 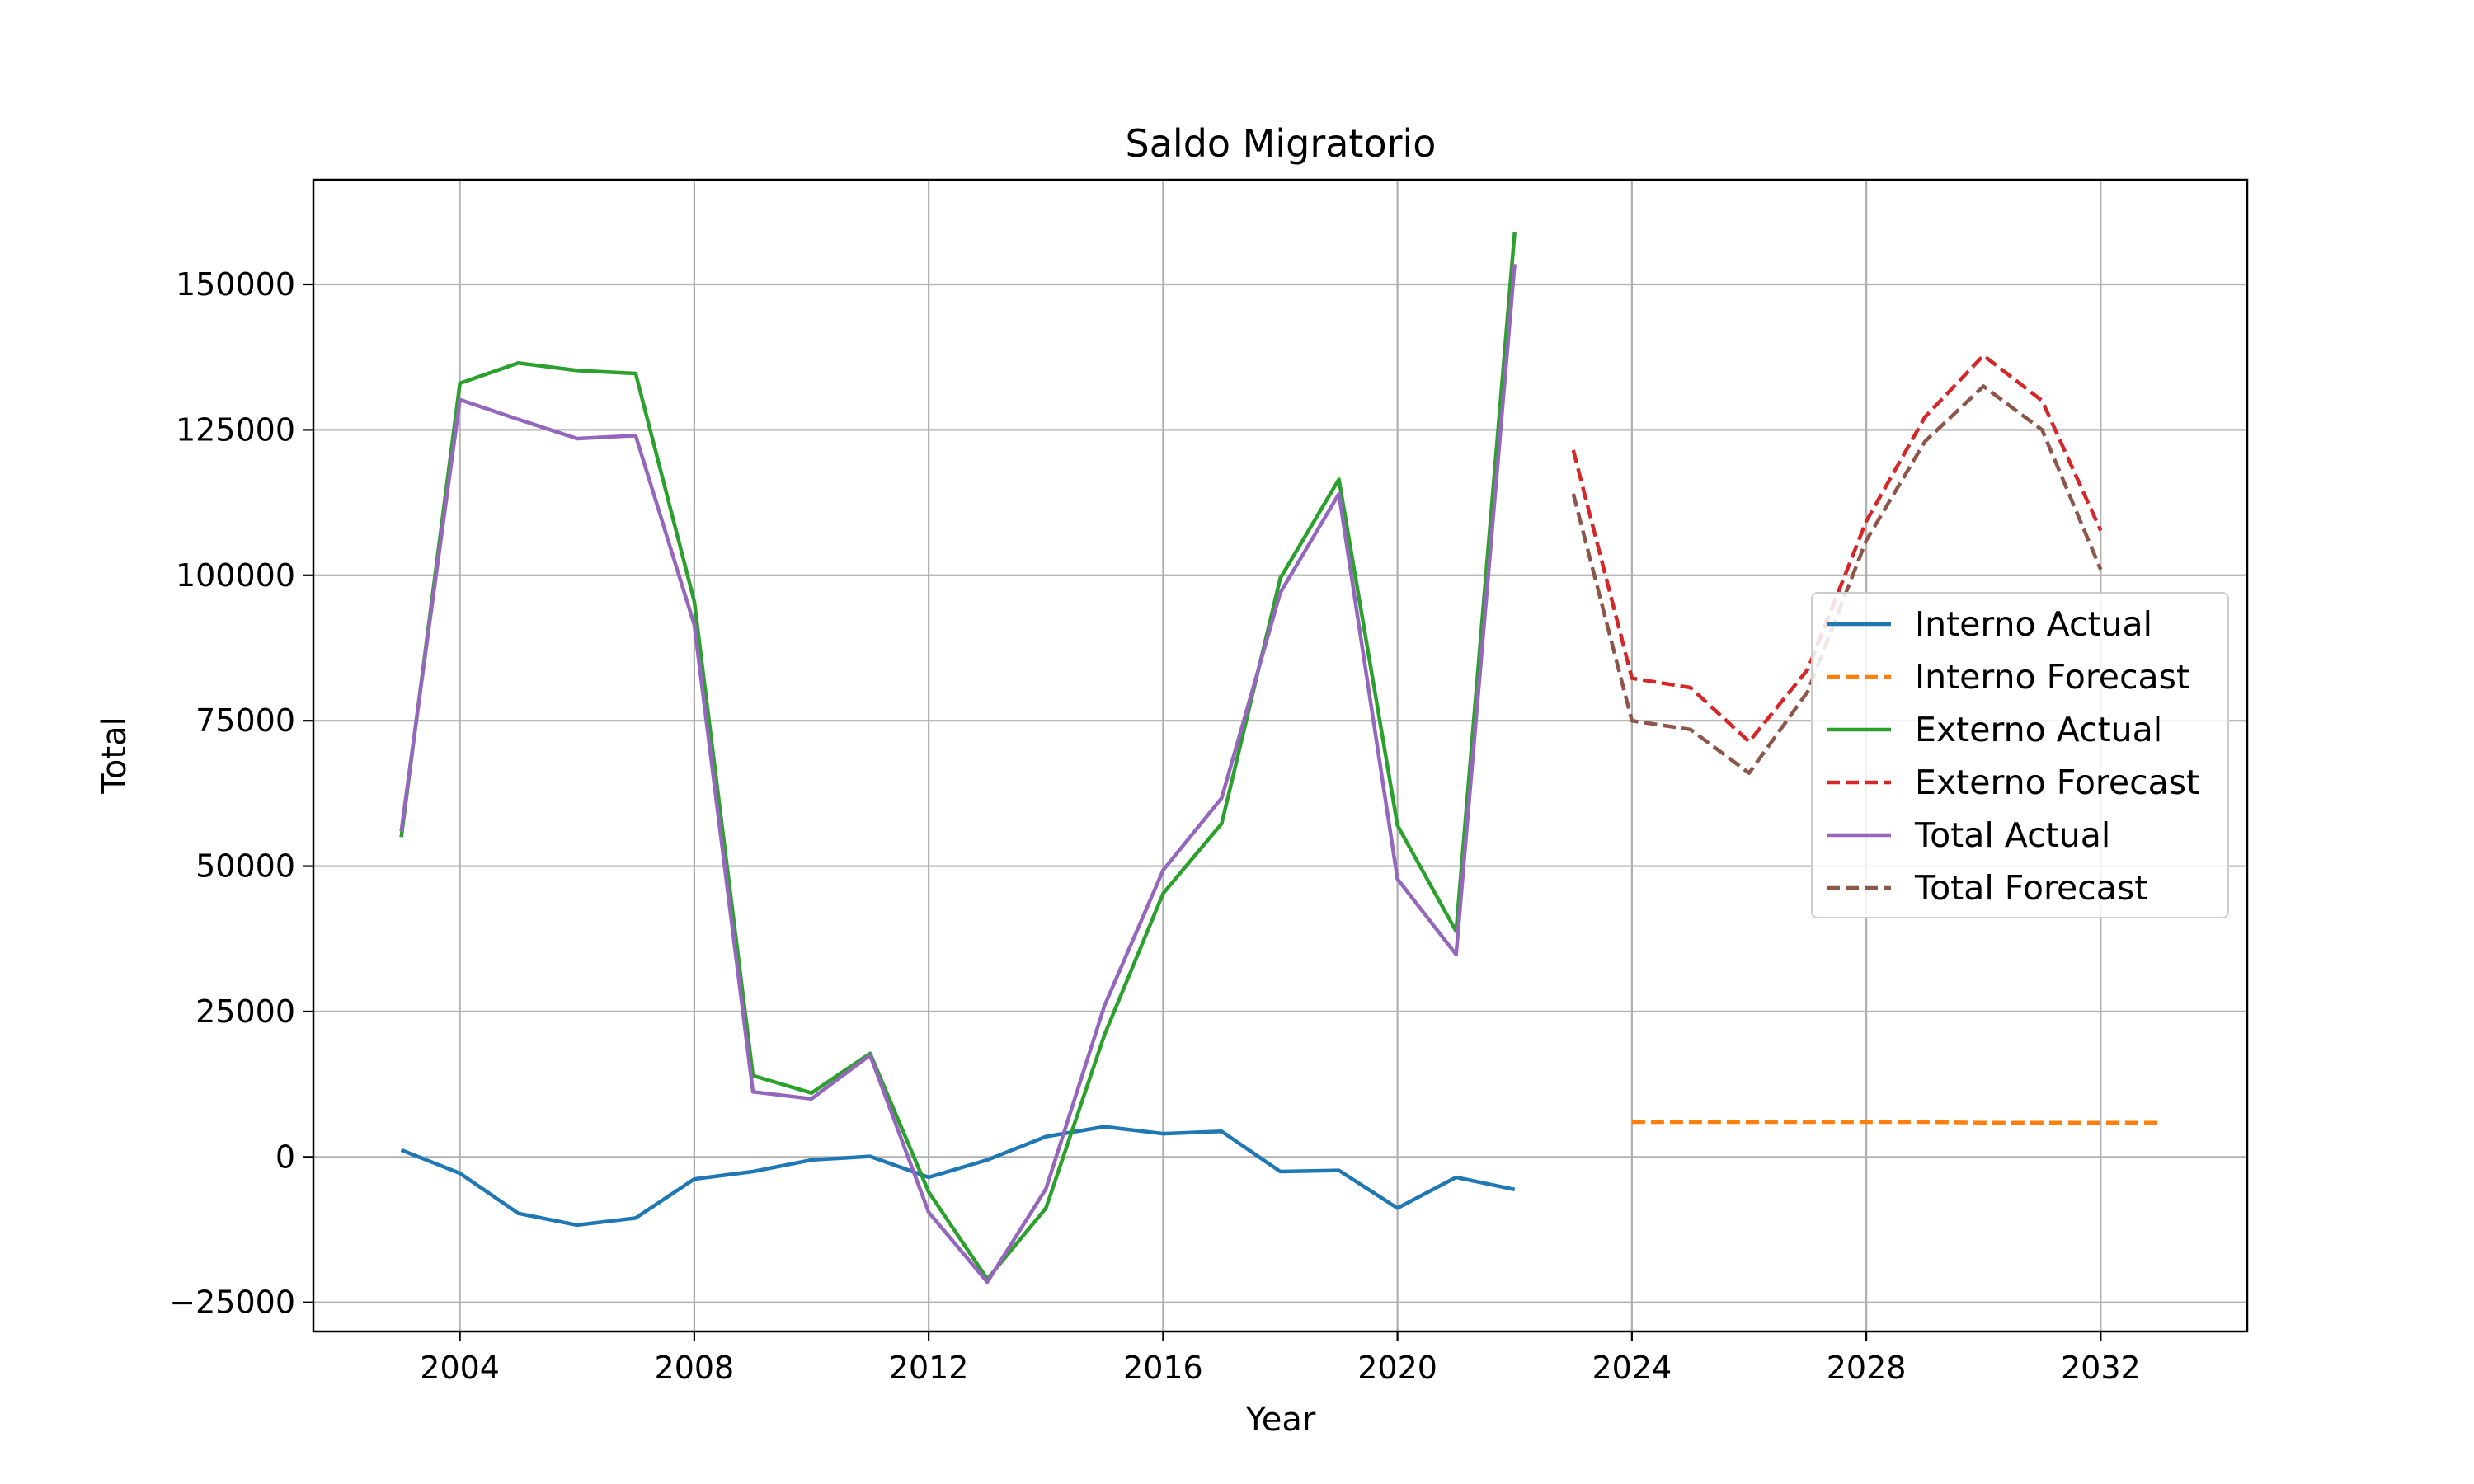 I want to click on x-tick-label-2028: 2028, so click(x=1867, y=1368).